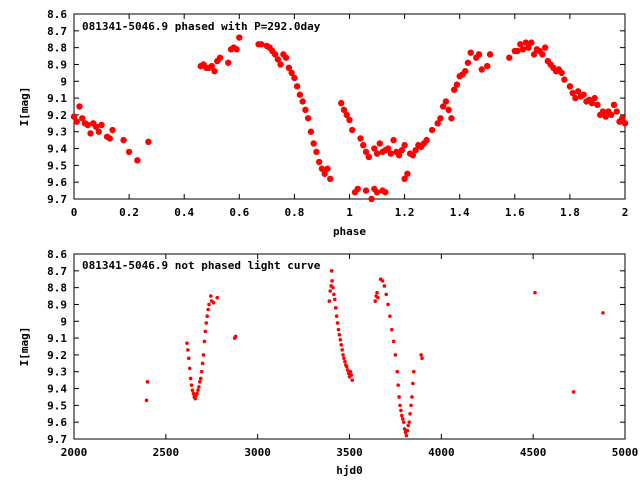 This screenshot has width=640, height=480. I want to click on x-tick-label: 0.4, so click(184, 212).